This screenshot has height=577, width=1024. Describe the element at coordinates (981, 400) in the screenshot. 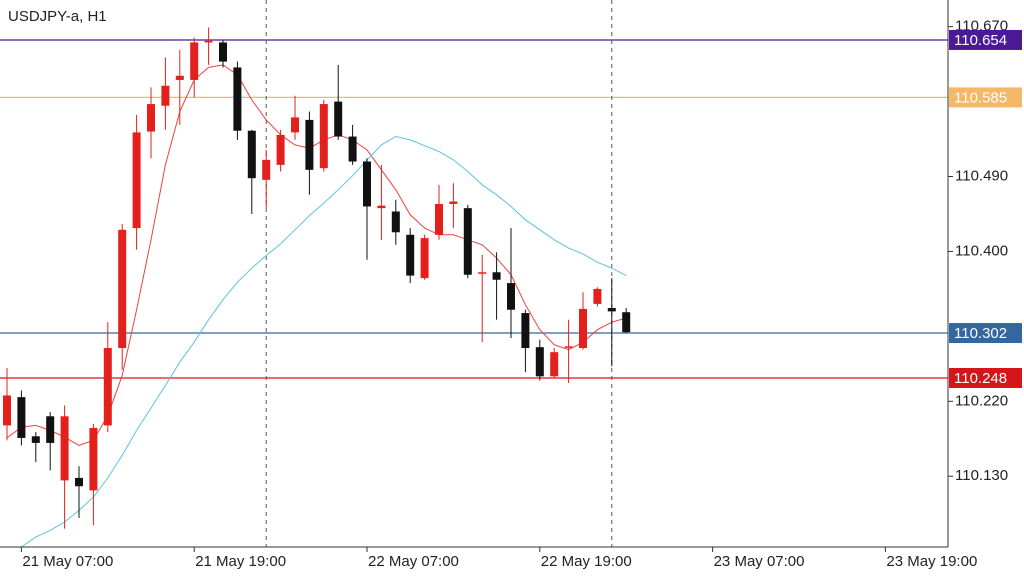

I see `y-tick-label: 110.220` at that location.